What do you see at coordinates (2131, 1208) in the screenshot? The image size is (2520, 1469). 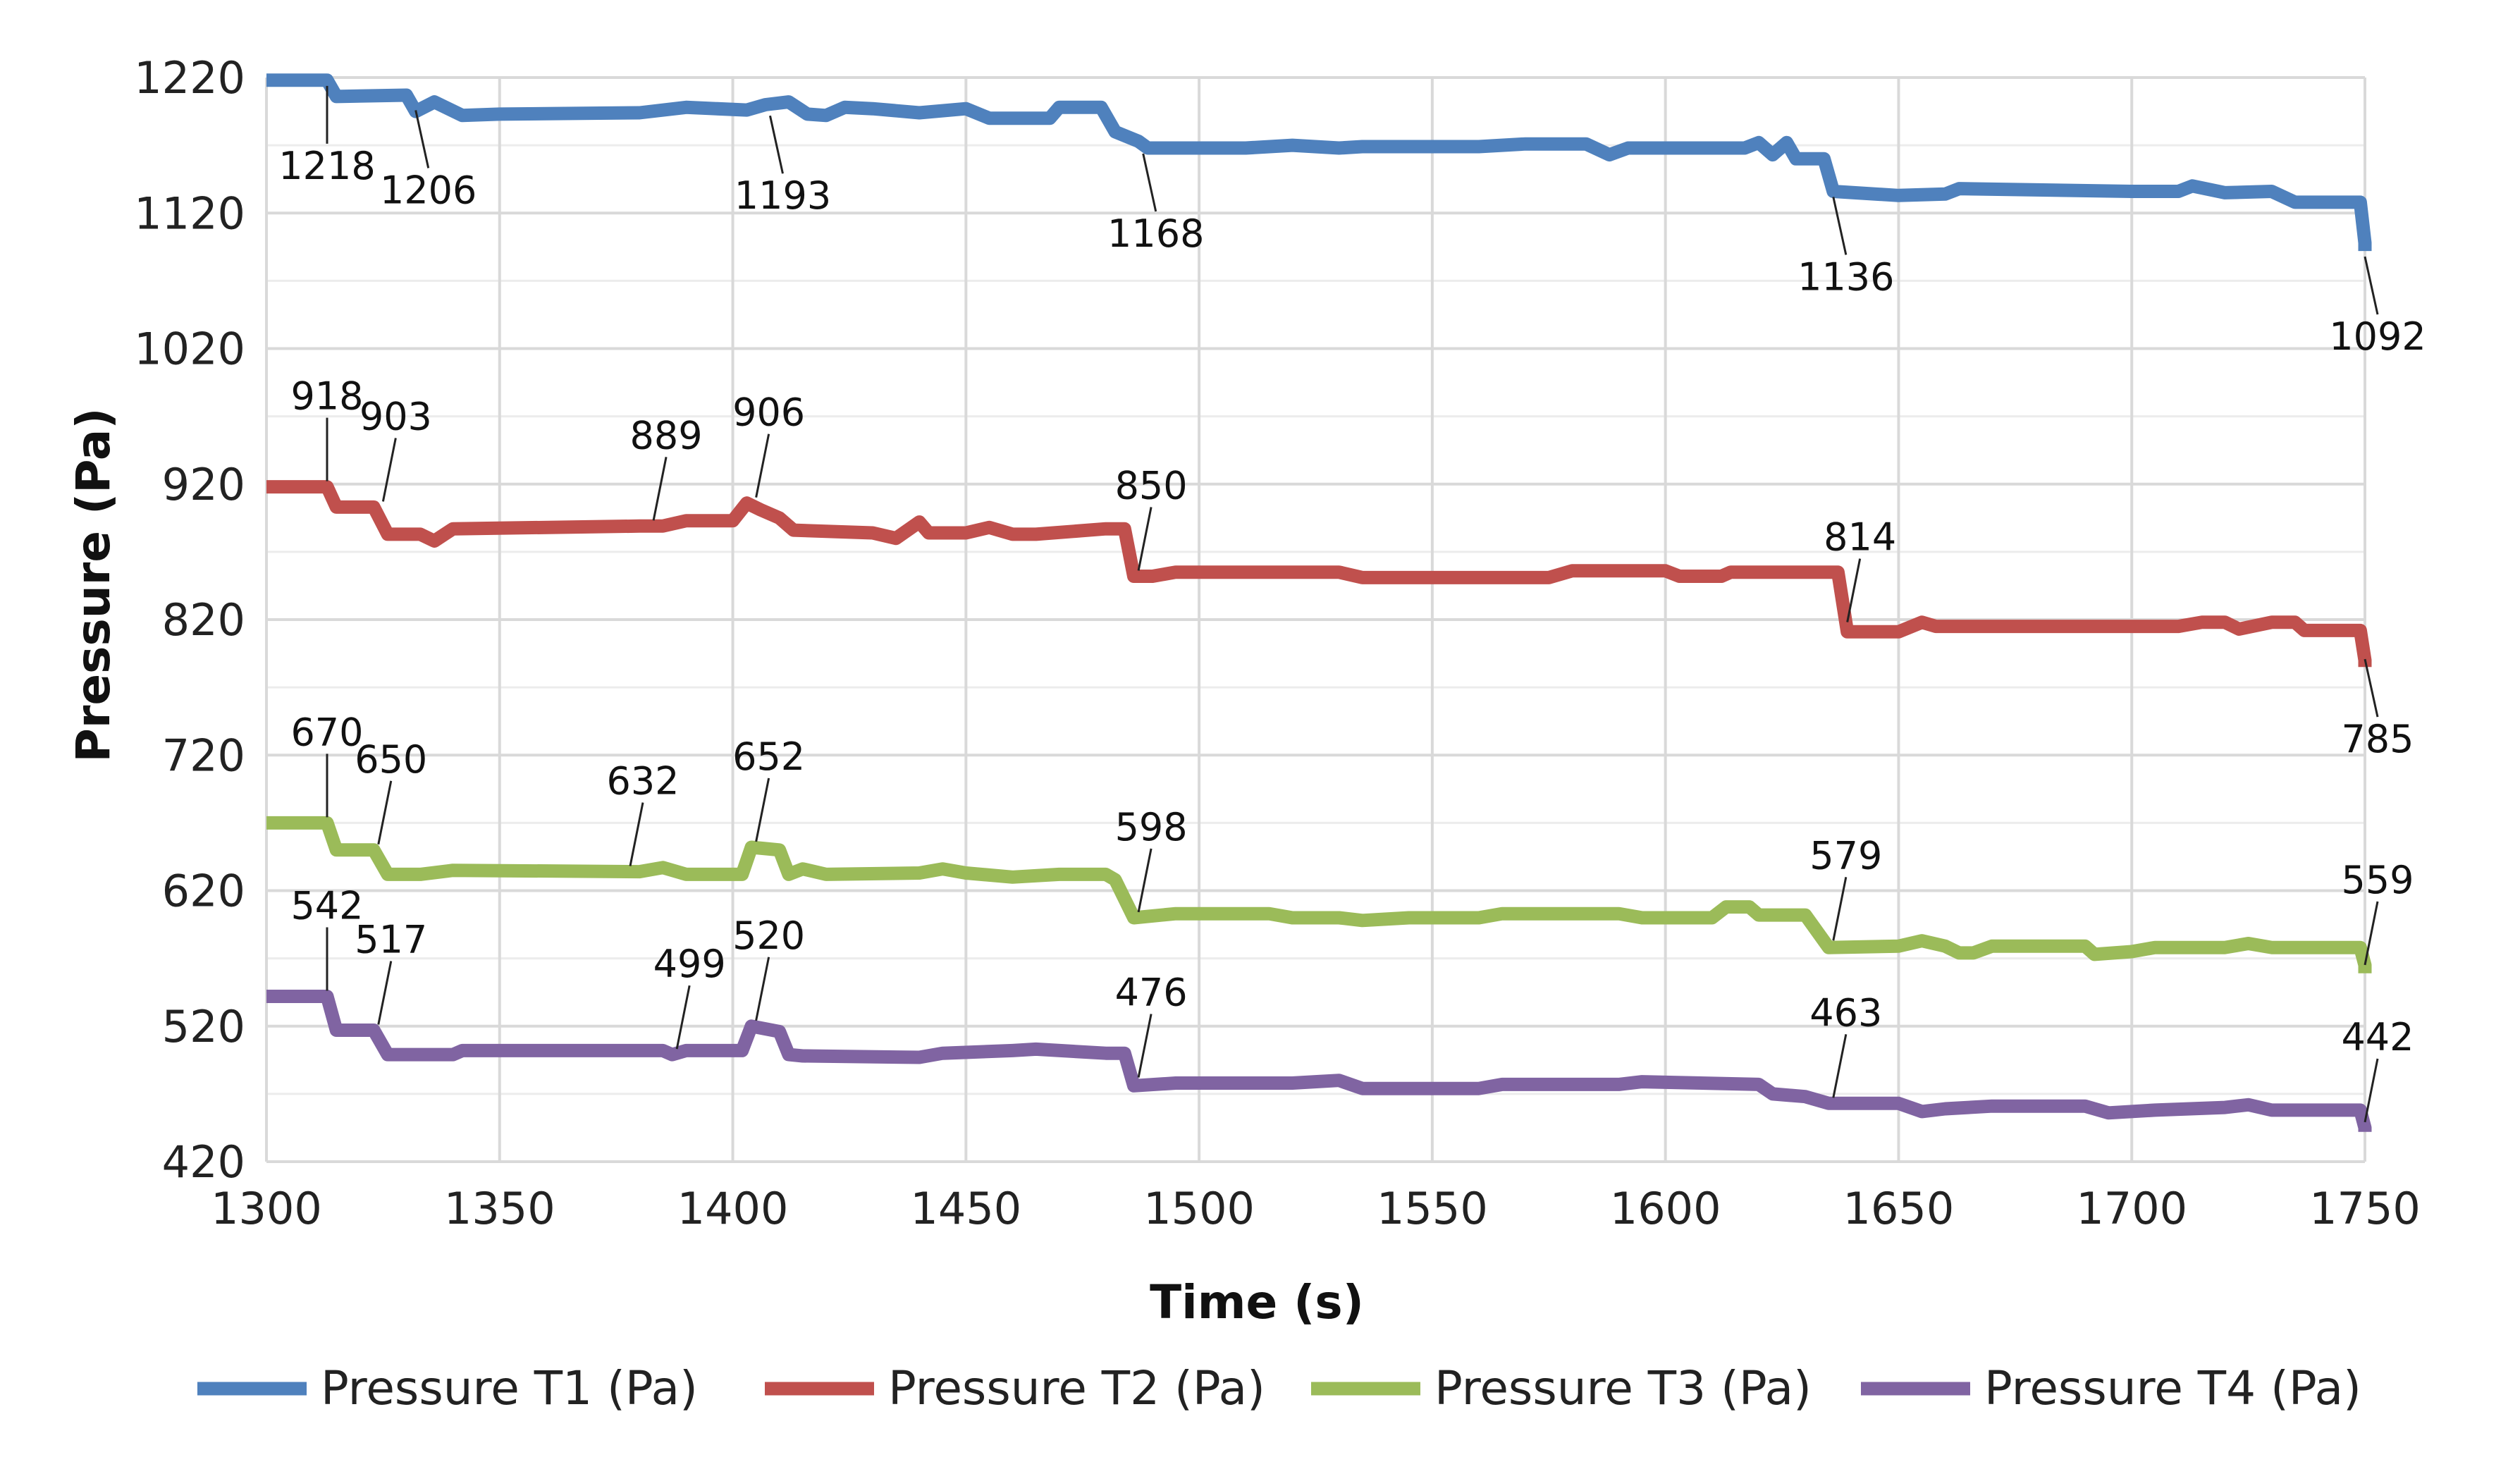 I see `x-tick-label: 1700` at bounding box center [2131, 1208].